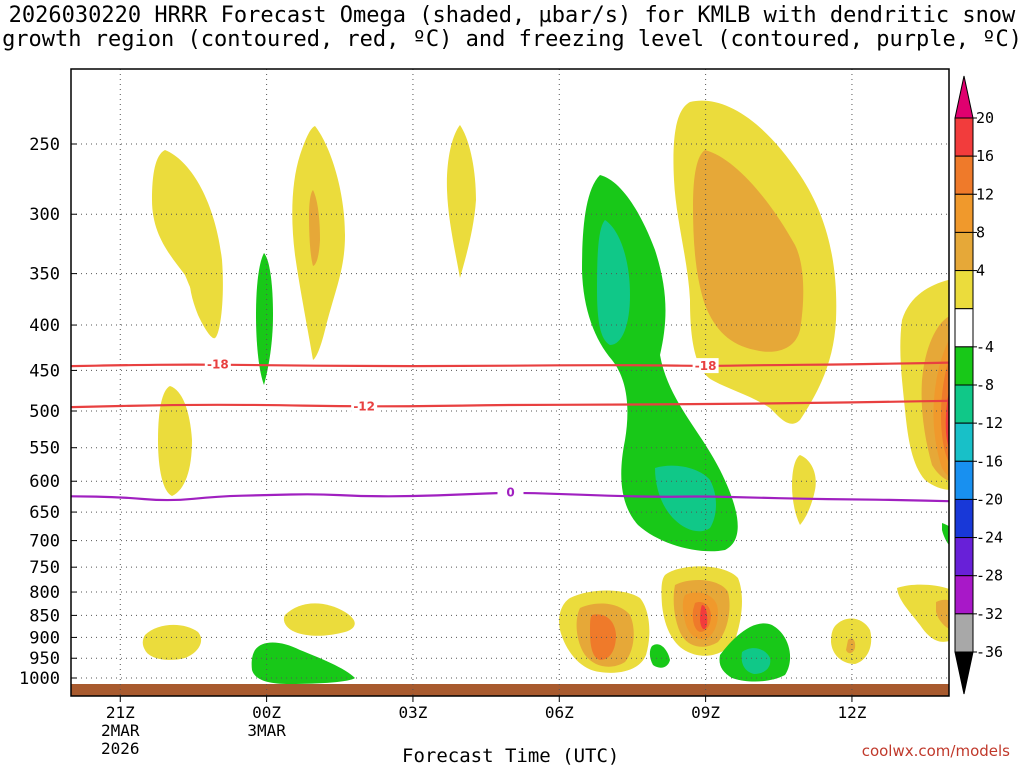 This screenshot has height=768, width=1024. I want to click on colorbar-bottom-arrow, so click(964, 673).